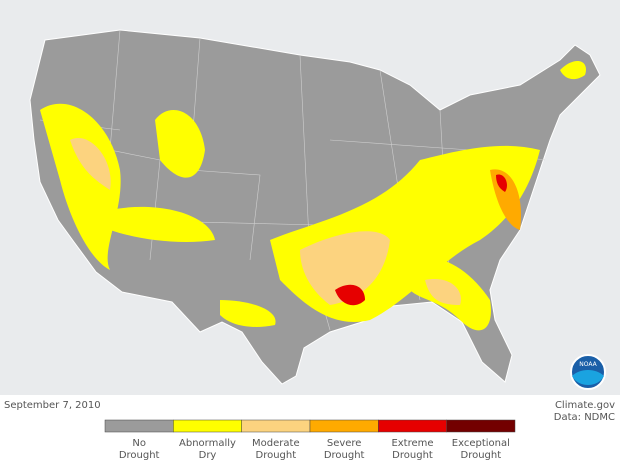 Image resolution: width=620 pixels, height=464 pixels. Describe the element at coordinates (52, 405) in the screenshot. I see `date: September 7, 2010` at that location.